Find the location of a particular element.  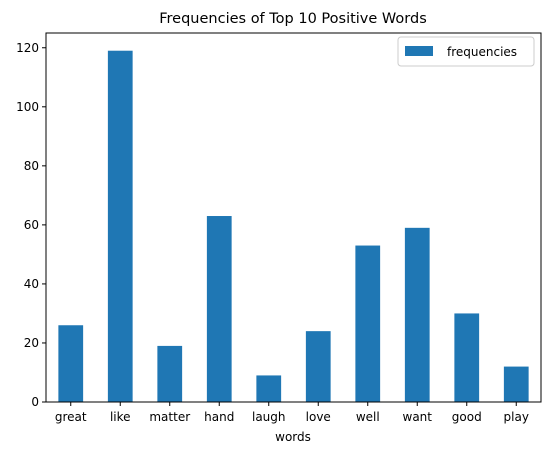

bar-want is located at coordinates (417, 314).